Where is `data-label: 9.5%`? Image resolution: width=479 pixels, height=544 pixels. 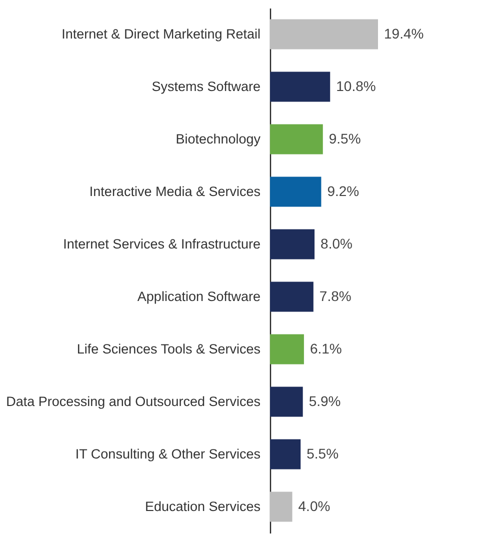
data-label: 9.5% is located at coordinates (344, 138).